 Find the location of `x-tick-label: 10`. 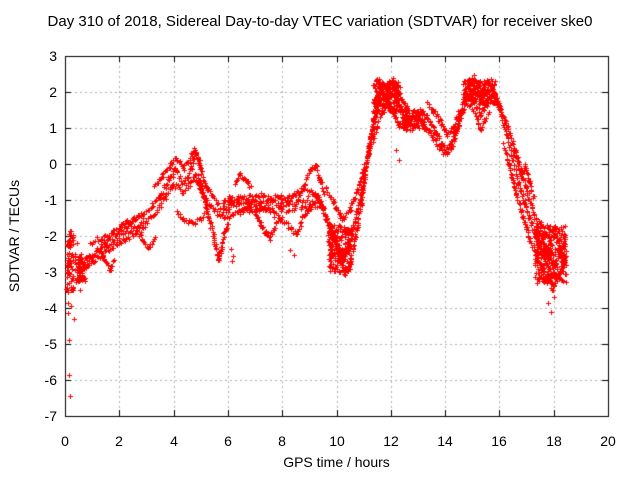

x-tick-label: 10 is located at coordinates (337, 441).